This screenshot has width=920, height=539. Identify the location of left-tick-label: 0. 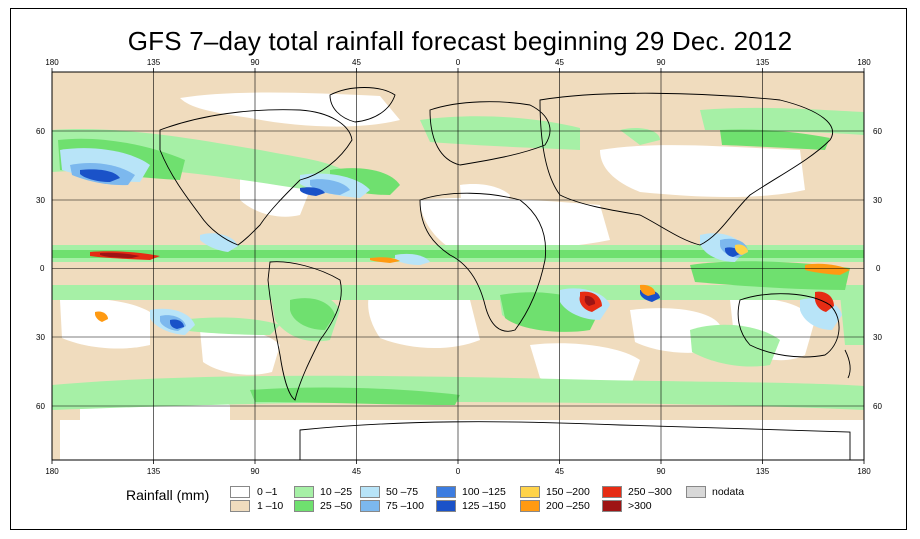
(42, 268).